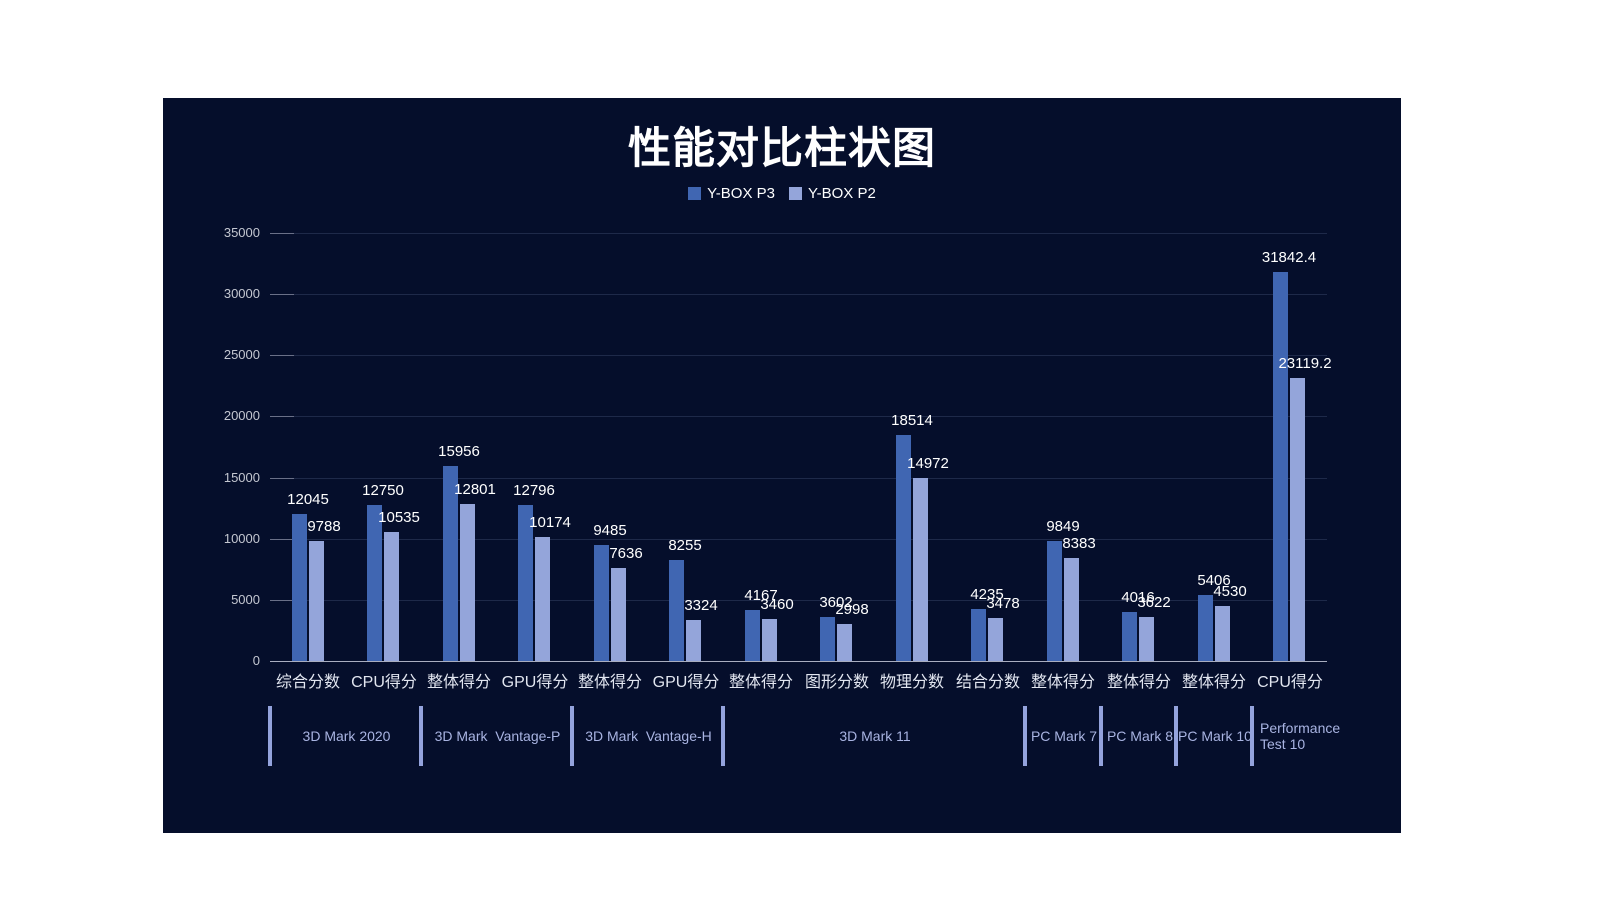  I want to click on value-label-p3: 31842.4, so click(1289, 257).